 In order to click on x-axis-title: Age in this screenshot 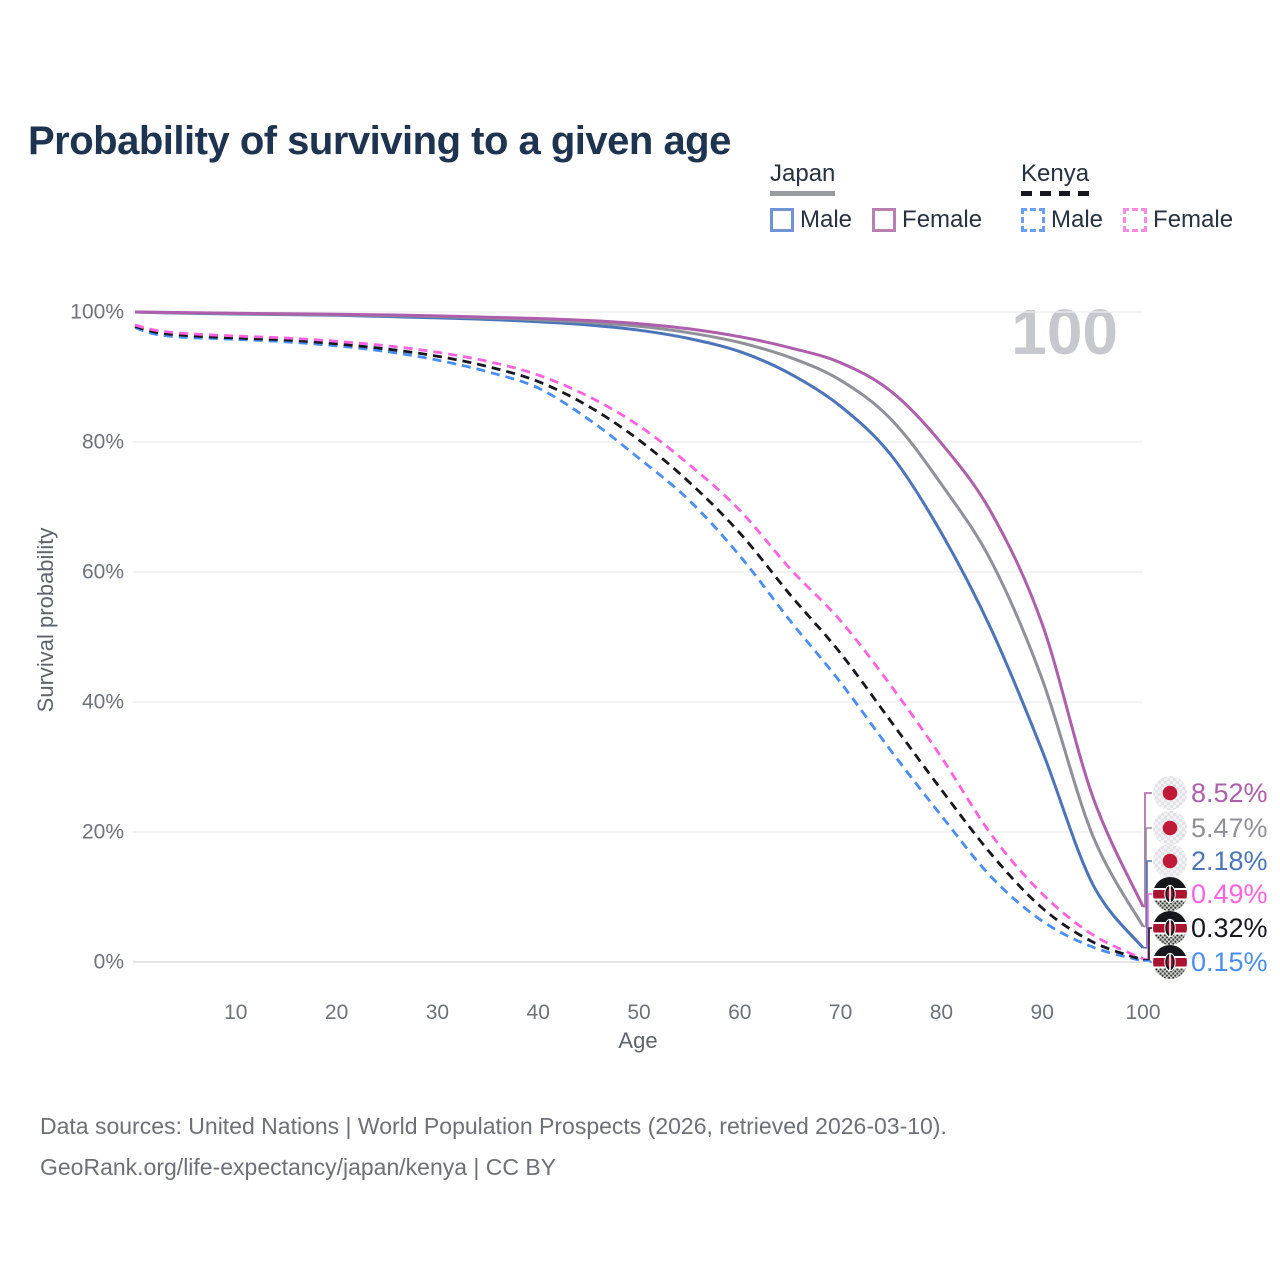, I will do `click(638, 1040)`.